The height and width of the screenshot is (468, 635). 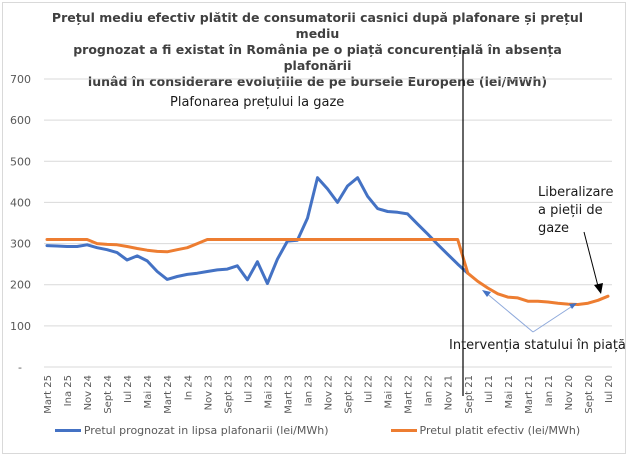 What do you see at coordinates (20, 120) in the screenshot?
I see `y-tick-label: 600` at bounding box center [20, 120].